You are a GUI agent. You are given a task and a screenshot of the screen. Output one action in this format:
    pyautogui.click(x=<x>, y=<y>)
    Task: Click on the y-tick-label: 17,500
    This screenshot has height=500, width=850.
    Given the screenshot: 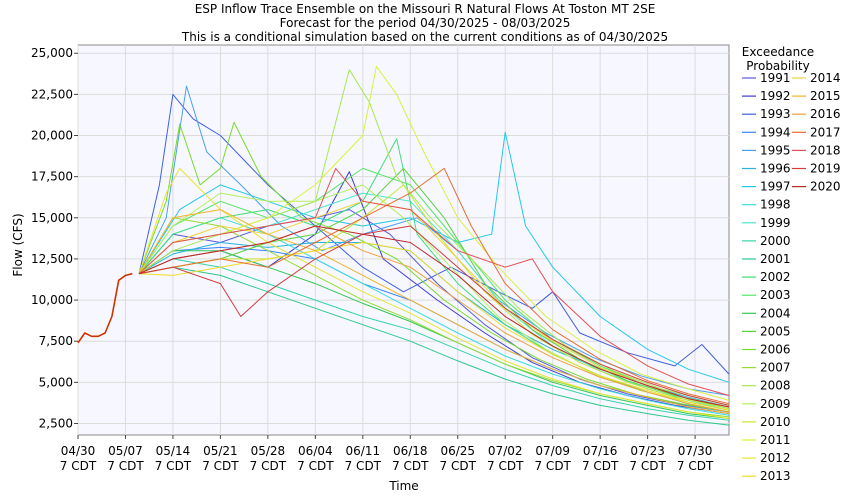 What is the action you would take?
    pyautogui.click(x=52, y=177)
    